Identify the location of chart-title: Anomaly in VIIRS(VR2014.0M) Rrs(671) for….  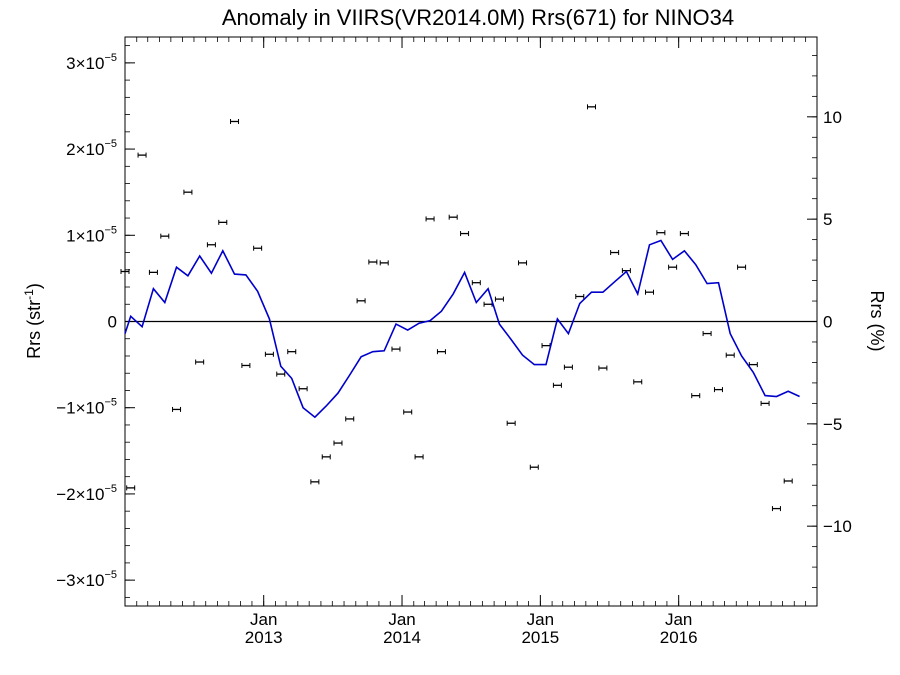
(478, 17).